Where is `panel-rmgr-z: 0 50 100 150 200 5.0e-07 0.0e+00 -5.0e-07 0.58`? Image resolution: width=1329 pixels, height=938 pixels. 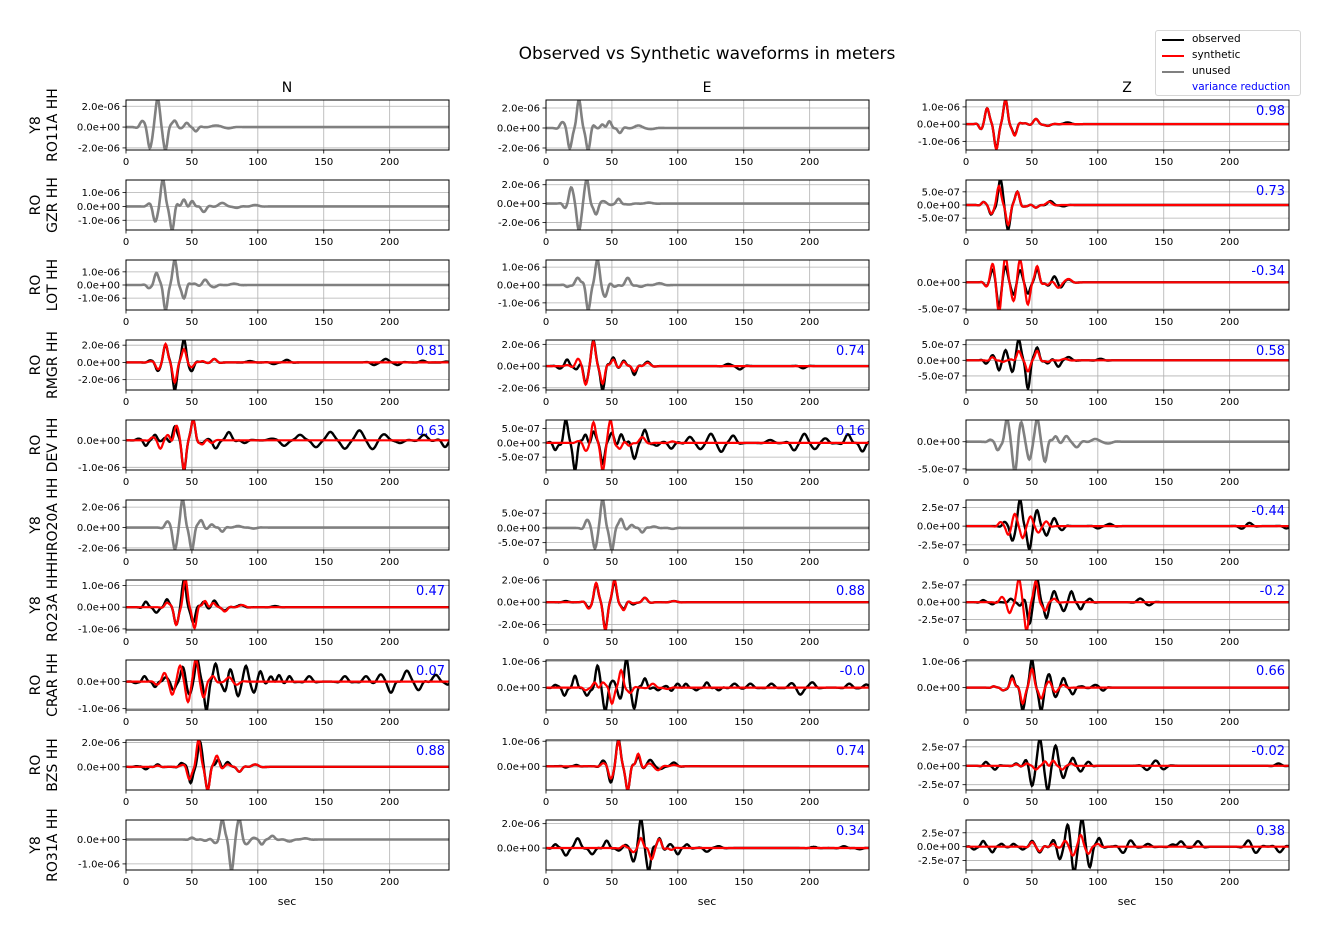
panel-rmgr-z: 0 50 100 150 200 5.0e-07 0.0e+00 -5.0e-07 0.58 is located at coordinates (1103, 373).